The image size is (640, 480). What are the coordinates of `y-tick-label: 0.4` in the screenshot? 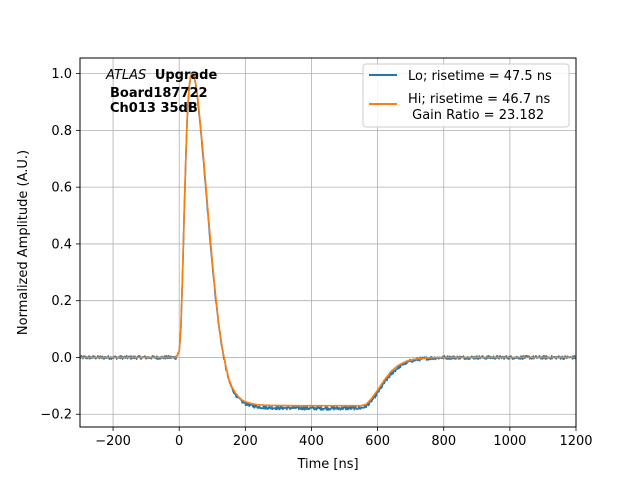 It's located at (61, 244).